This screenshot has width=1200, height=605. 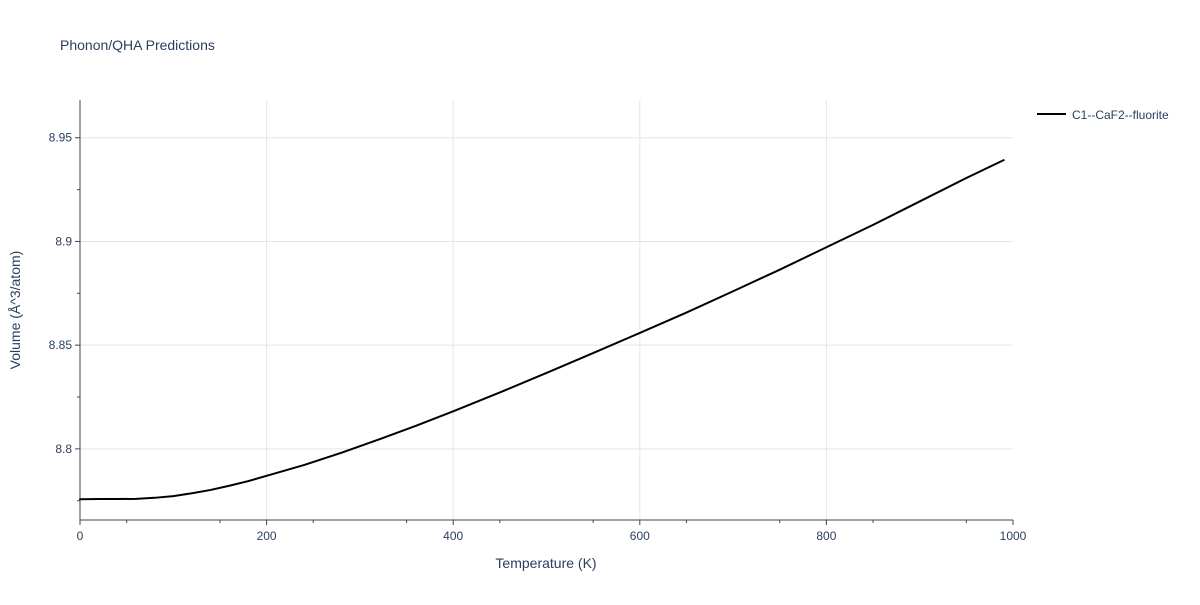 What do you see at coordinates (1013, 536) in the screenshot?
I see `x-tick-label: 1000` at bounding box center [1013, 536].